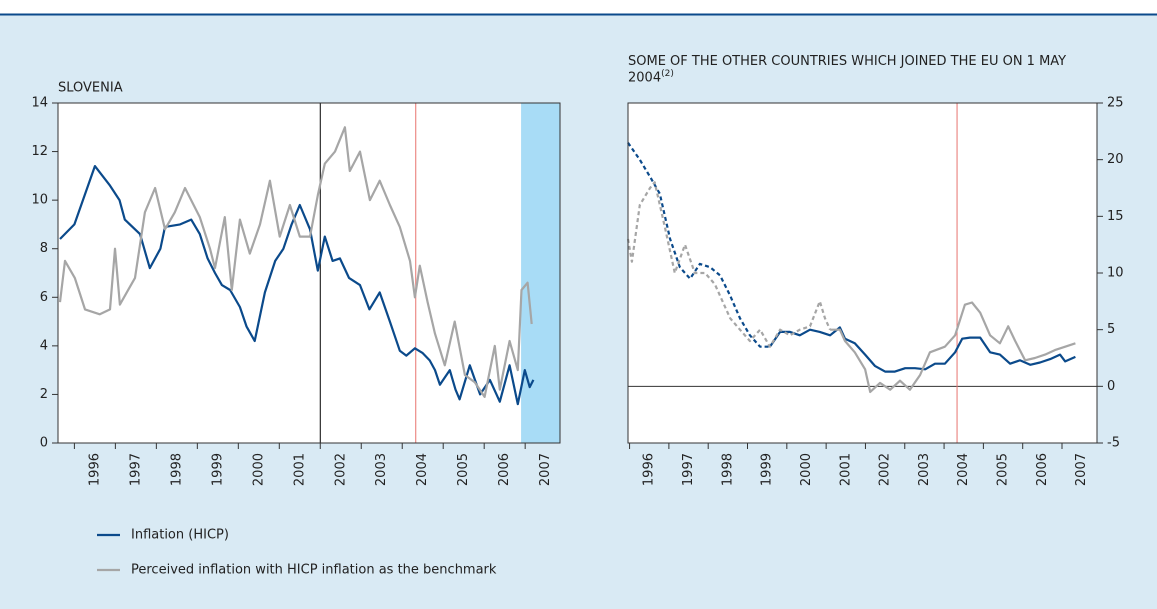 The height and width of the screenshot is (609, 1157). Describe the element at coordinates (44, 345) in the screenshot. I see `y-tick-label: 4` at that location.